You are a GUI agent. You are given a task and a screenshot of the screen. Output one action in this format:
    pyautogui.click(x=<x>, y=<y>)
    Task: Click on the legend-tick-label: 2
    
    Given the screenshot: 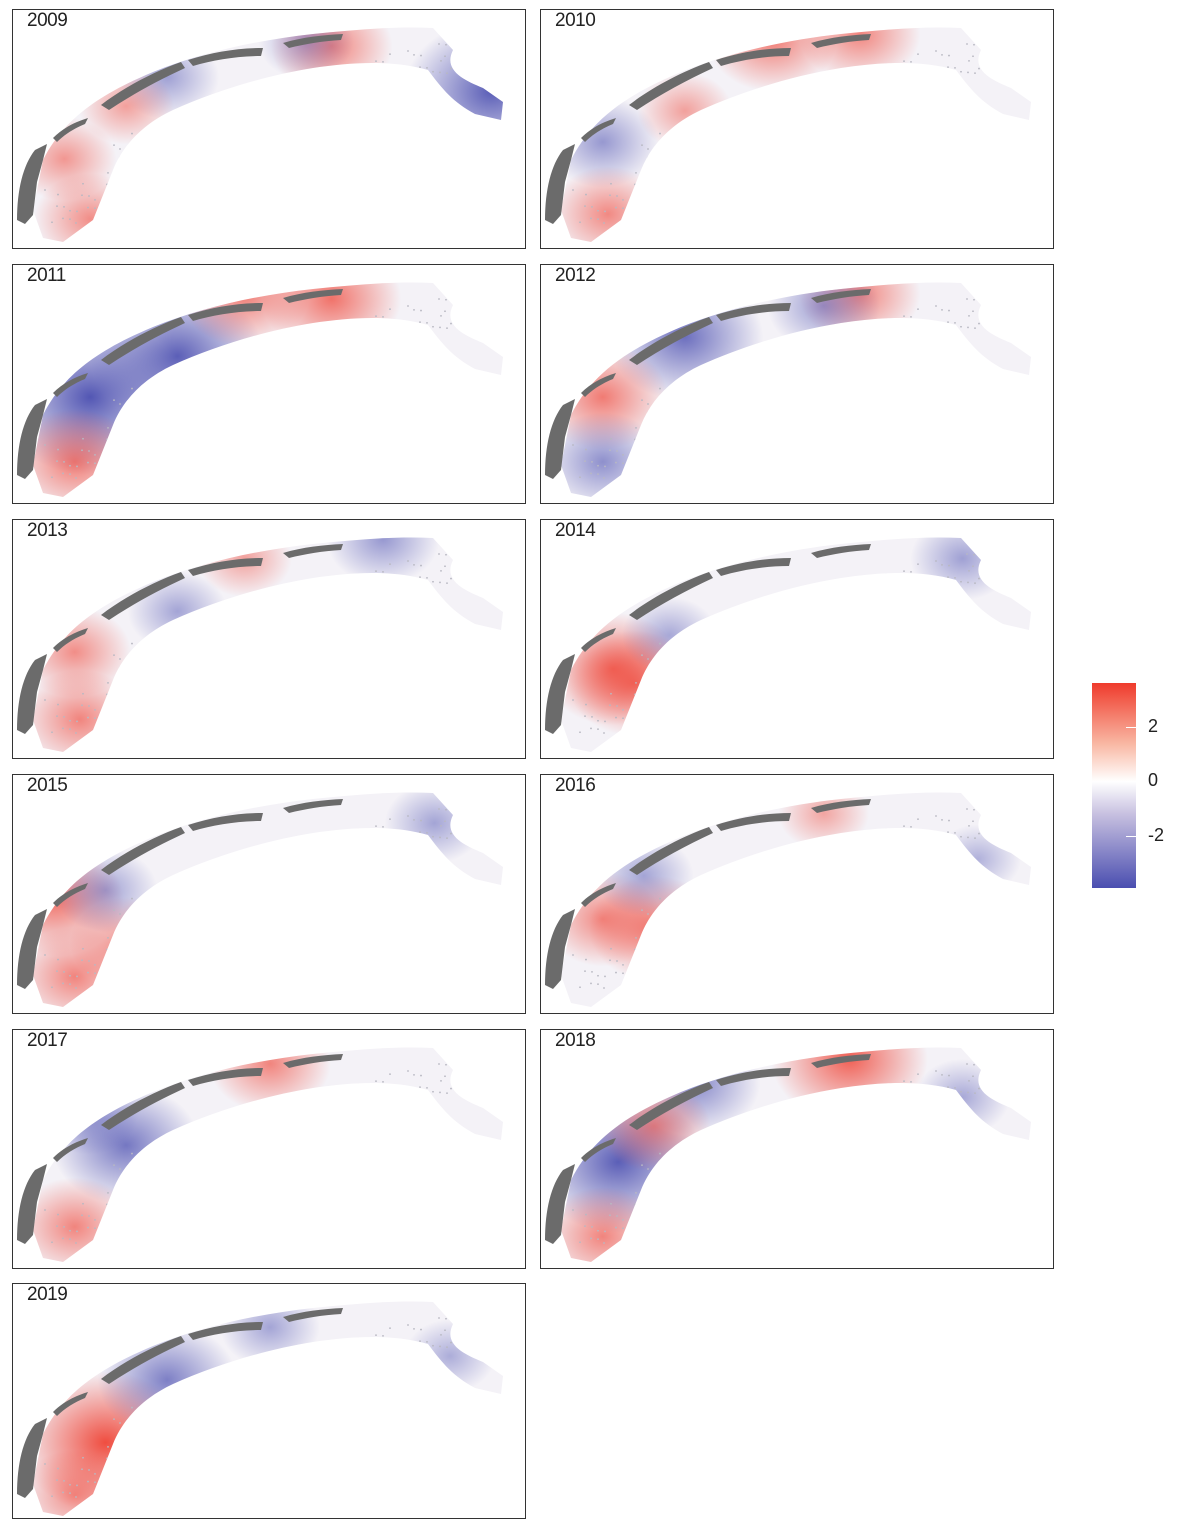 What is the action you would take?
    pyautogui.click(x=1153, y=725)
    